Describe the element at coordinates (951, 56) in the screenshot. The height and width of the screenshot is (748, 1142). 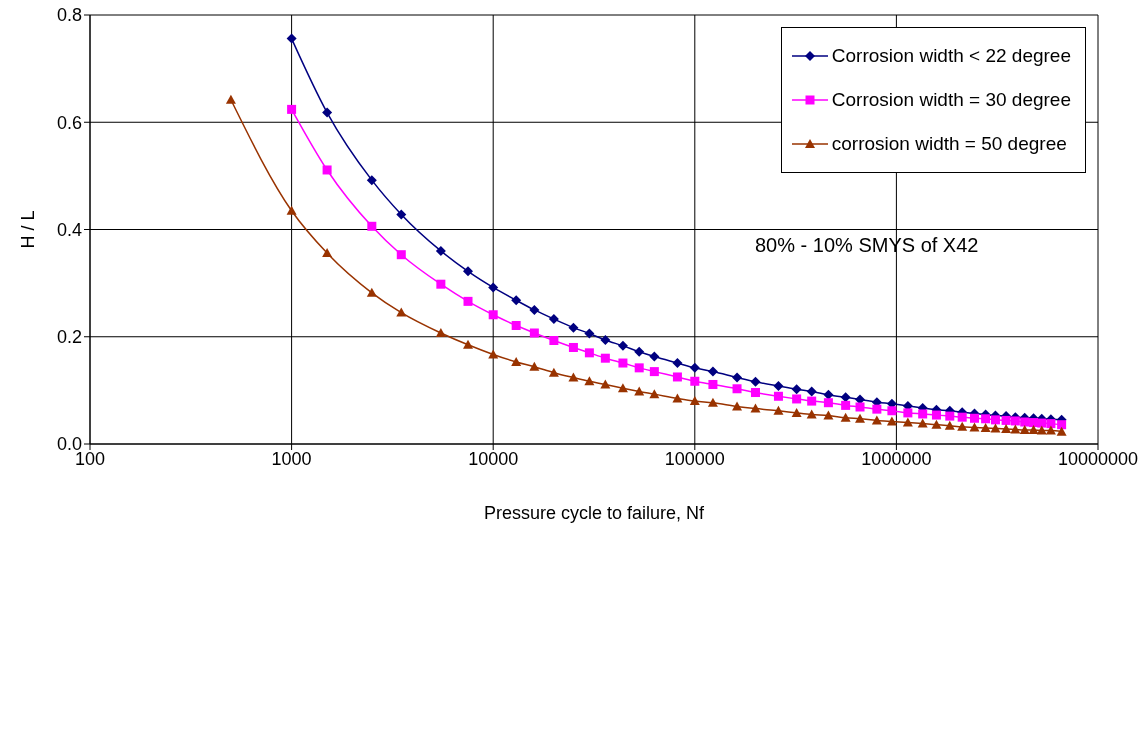
I see `legend-label: Corrosion width < 22 degree` at that location.